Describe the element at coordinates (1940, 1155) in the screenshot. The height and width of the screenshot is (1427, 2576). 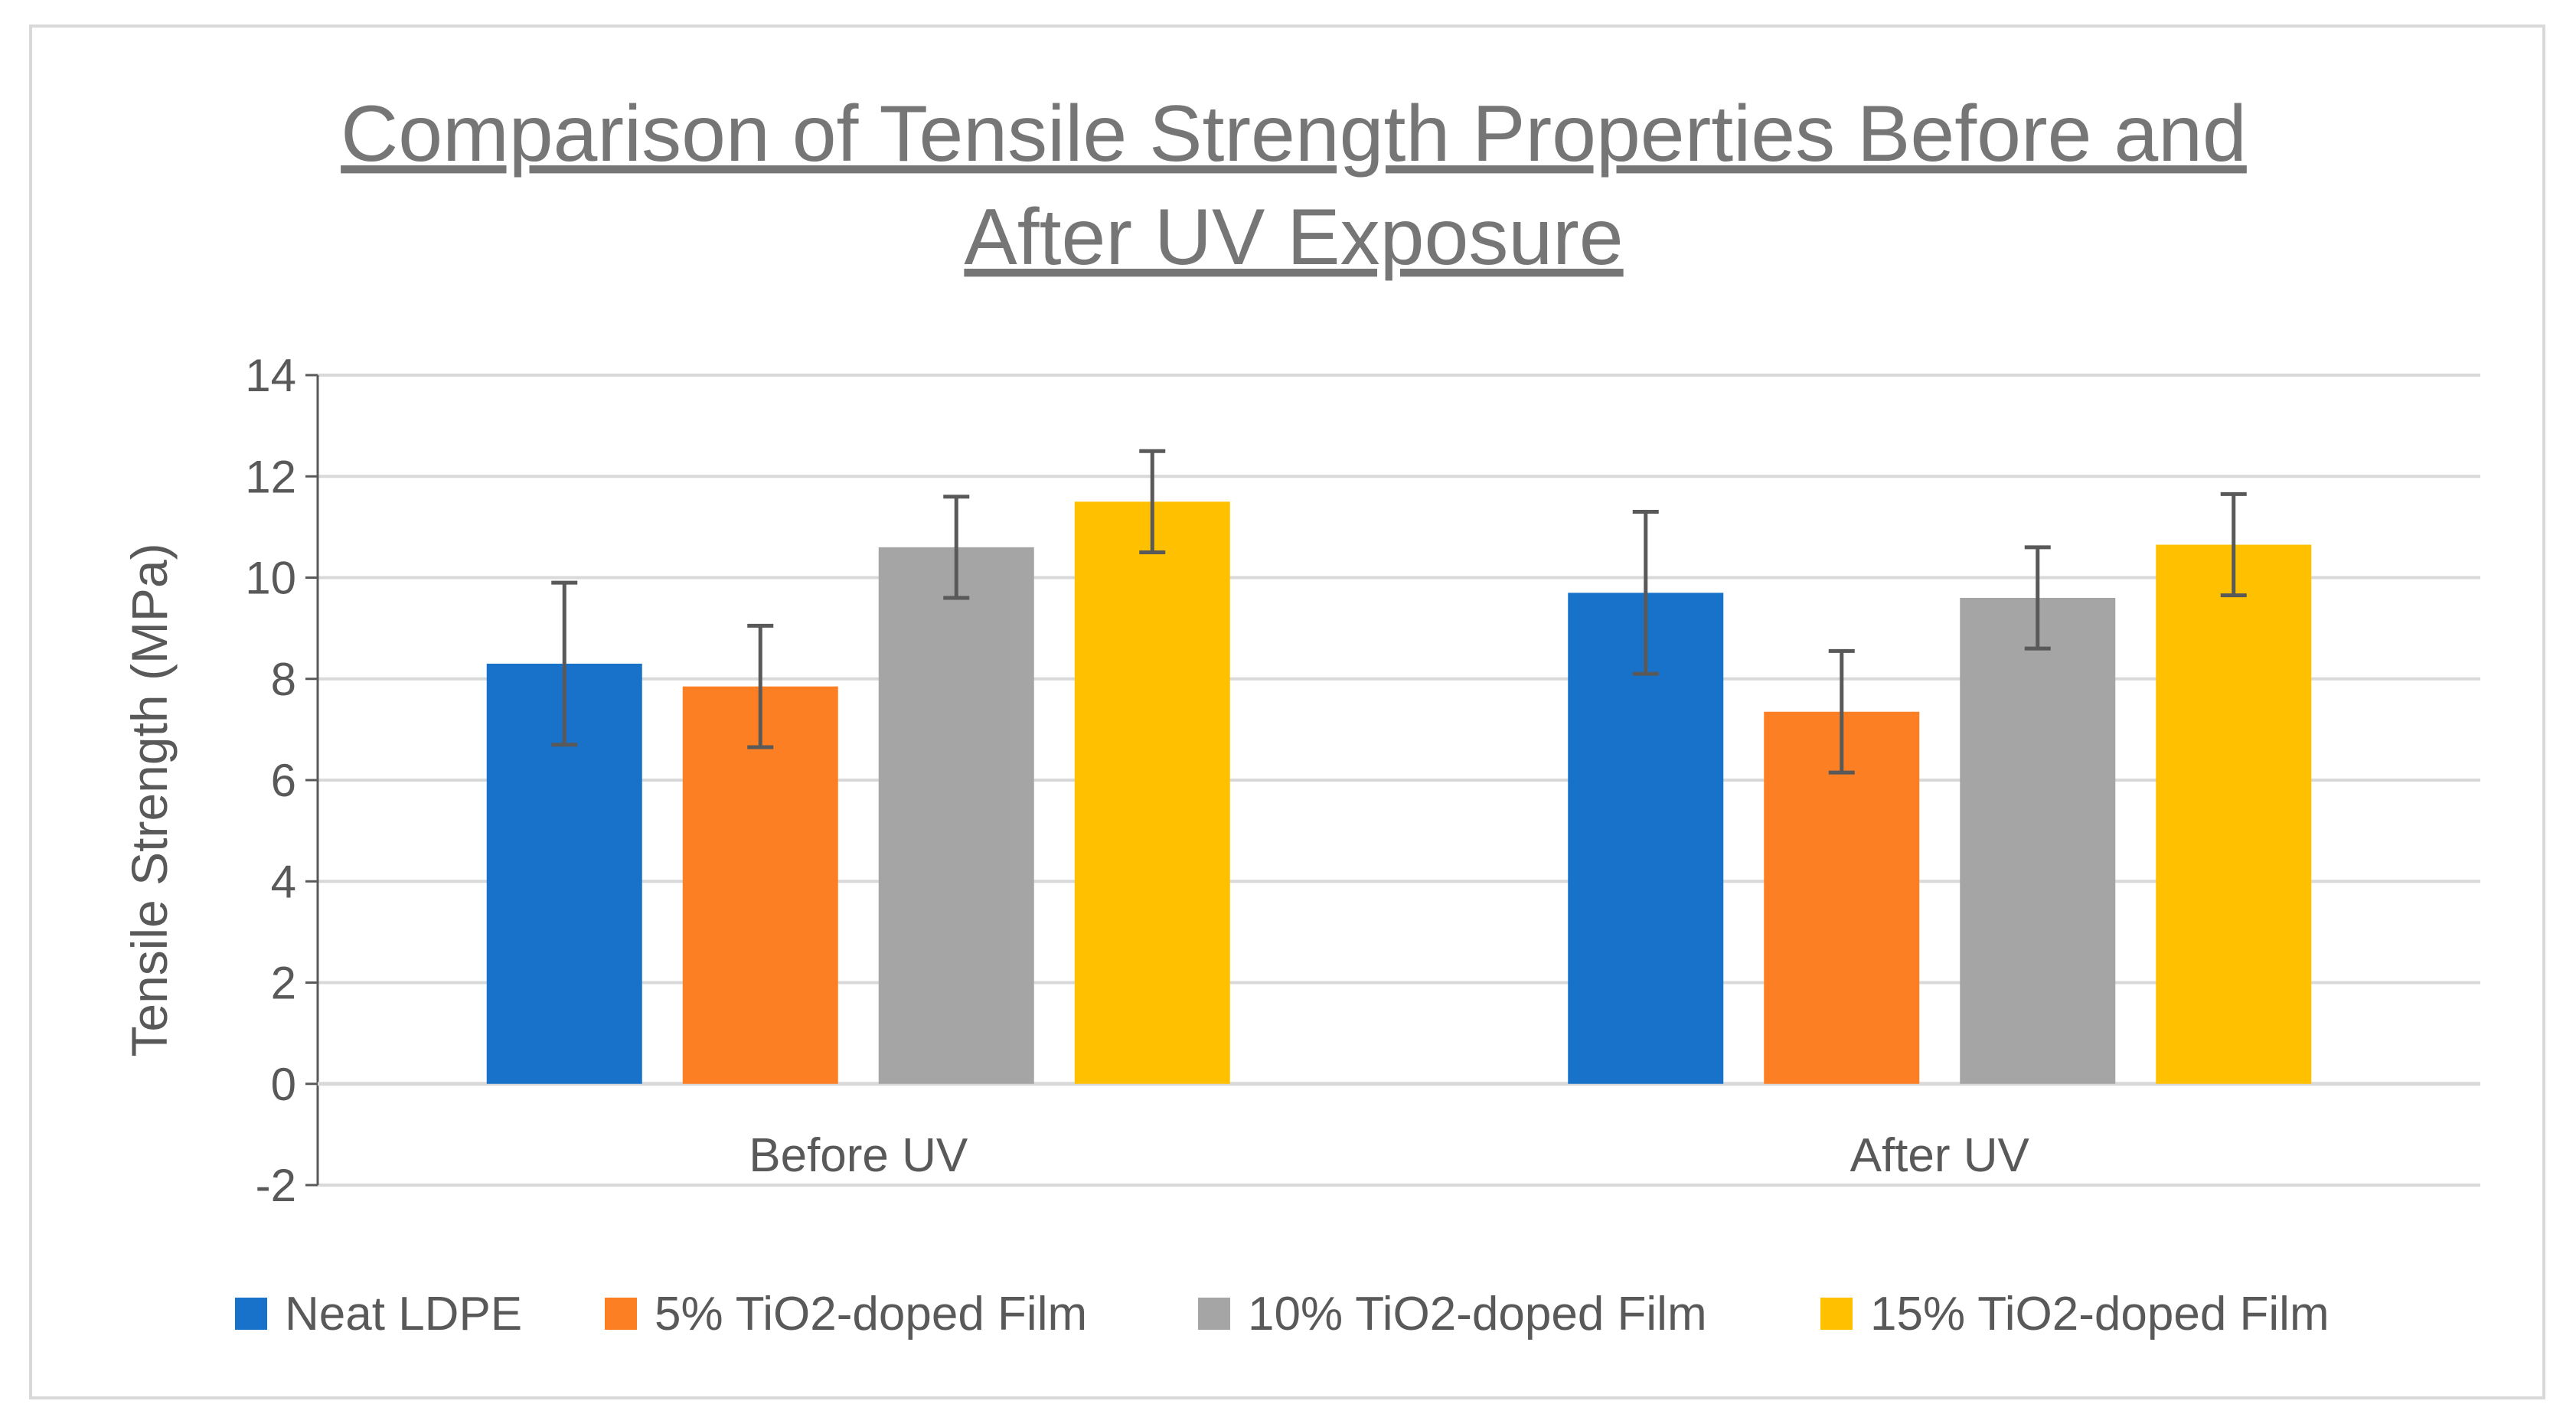
I see `category-label-2: After UV` at that location.